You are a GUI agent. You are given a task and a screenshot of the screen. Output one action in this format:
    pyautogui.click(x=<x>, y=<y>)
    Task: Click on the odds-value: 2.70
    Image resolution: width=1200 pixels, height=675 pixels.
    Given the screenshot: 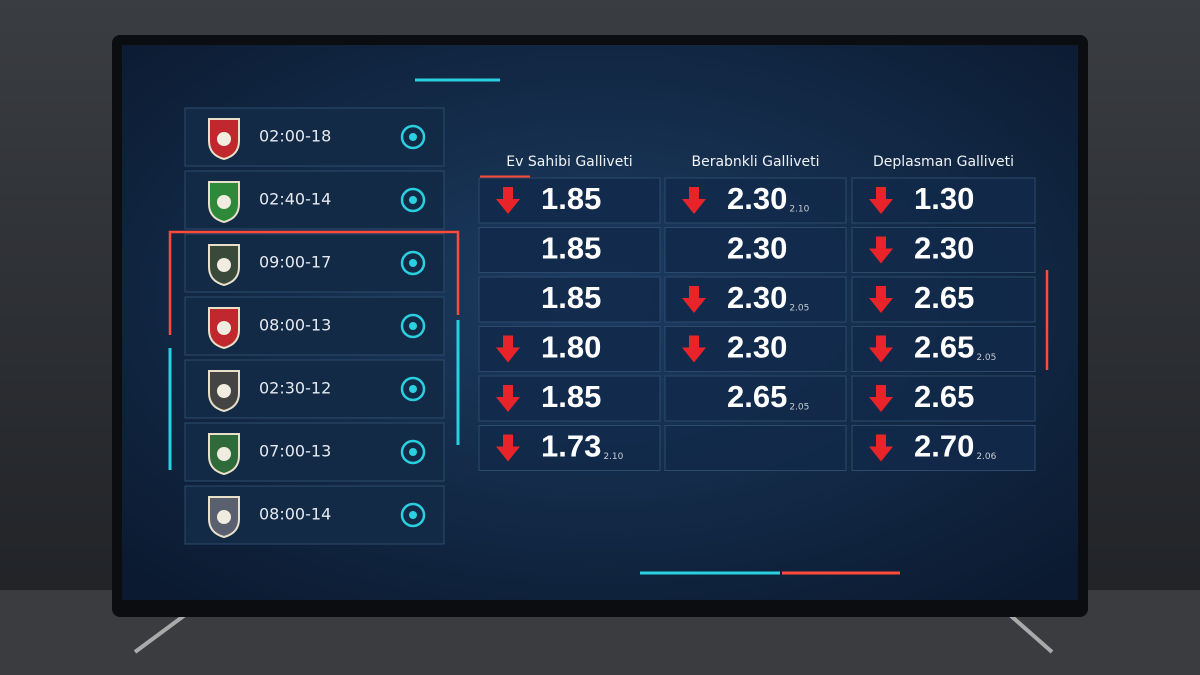 What is the action you would take?
    pyautogui.click(x=944, y=446)
    